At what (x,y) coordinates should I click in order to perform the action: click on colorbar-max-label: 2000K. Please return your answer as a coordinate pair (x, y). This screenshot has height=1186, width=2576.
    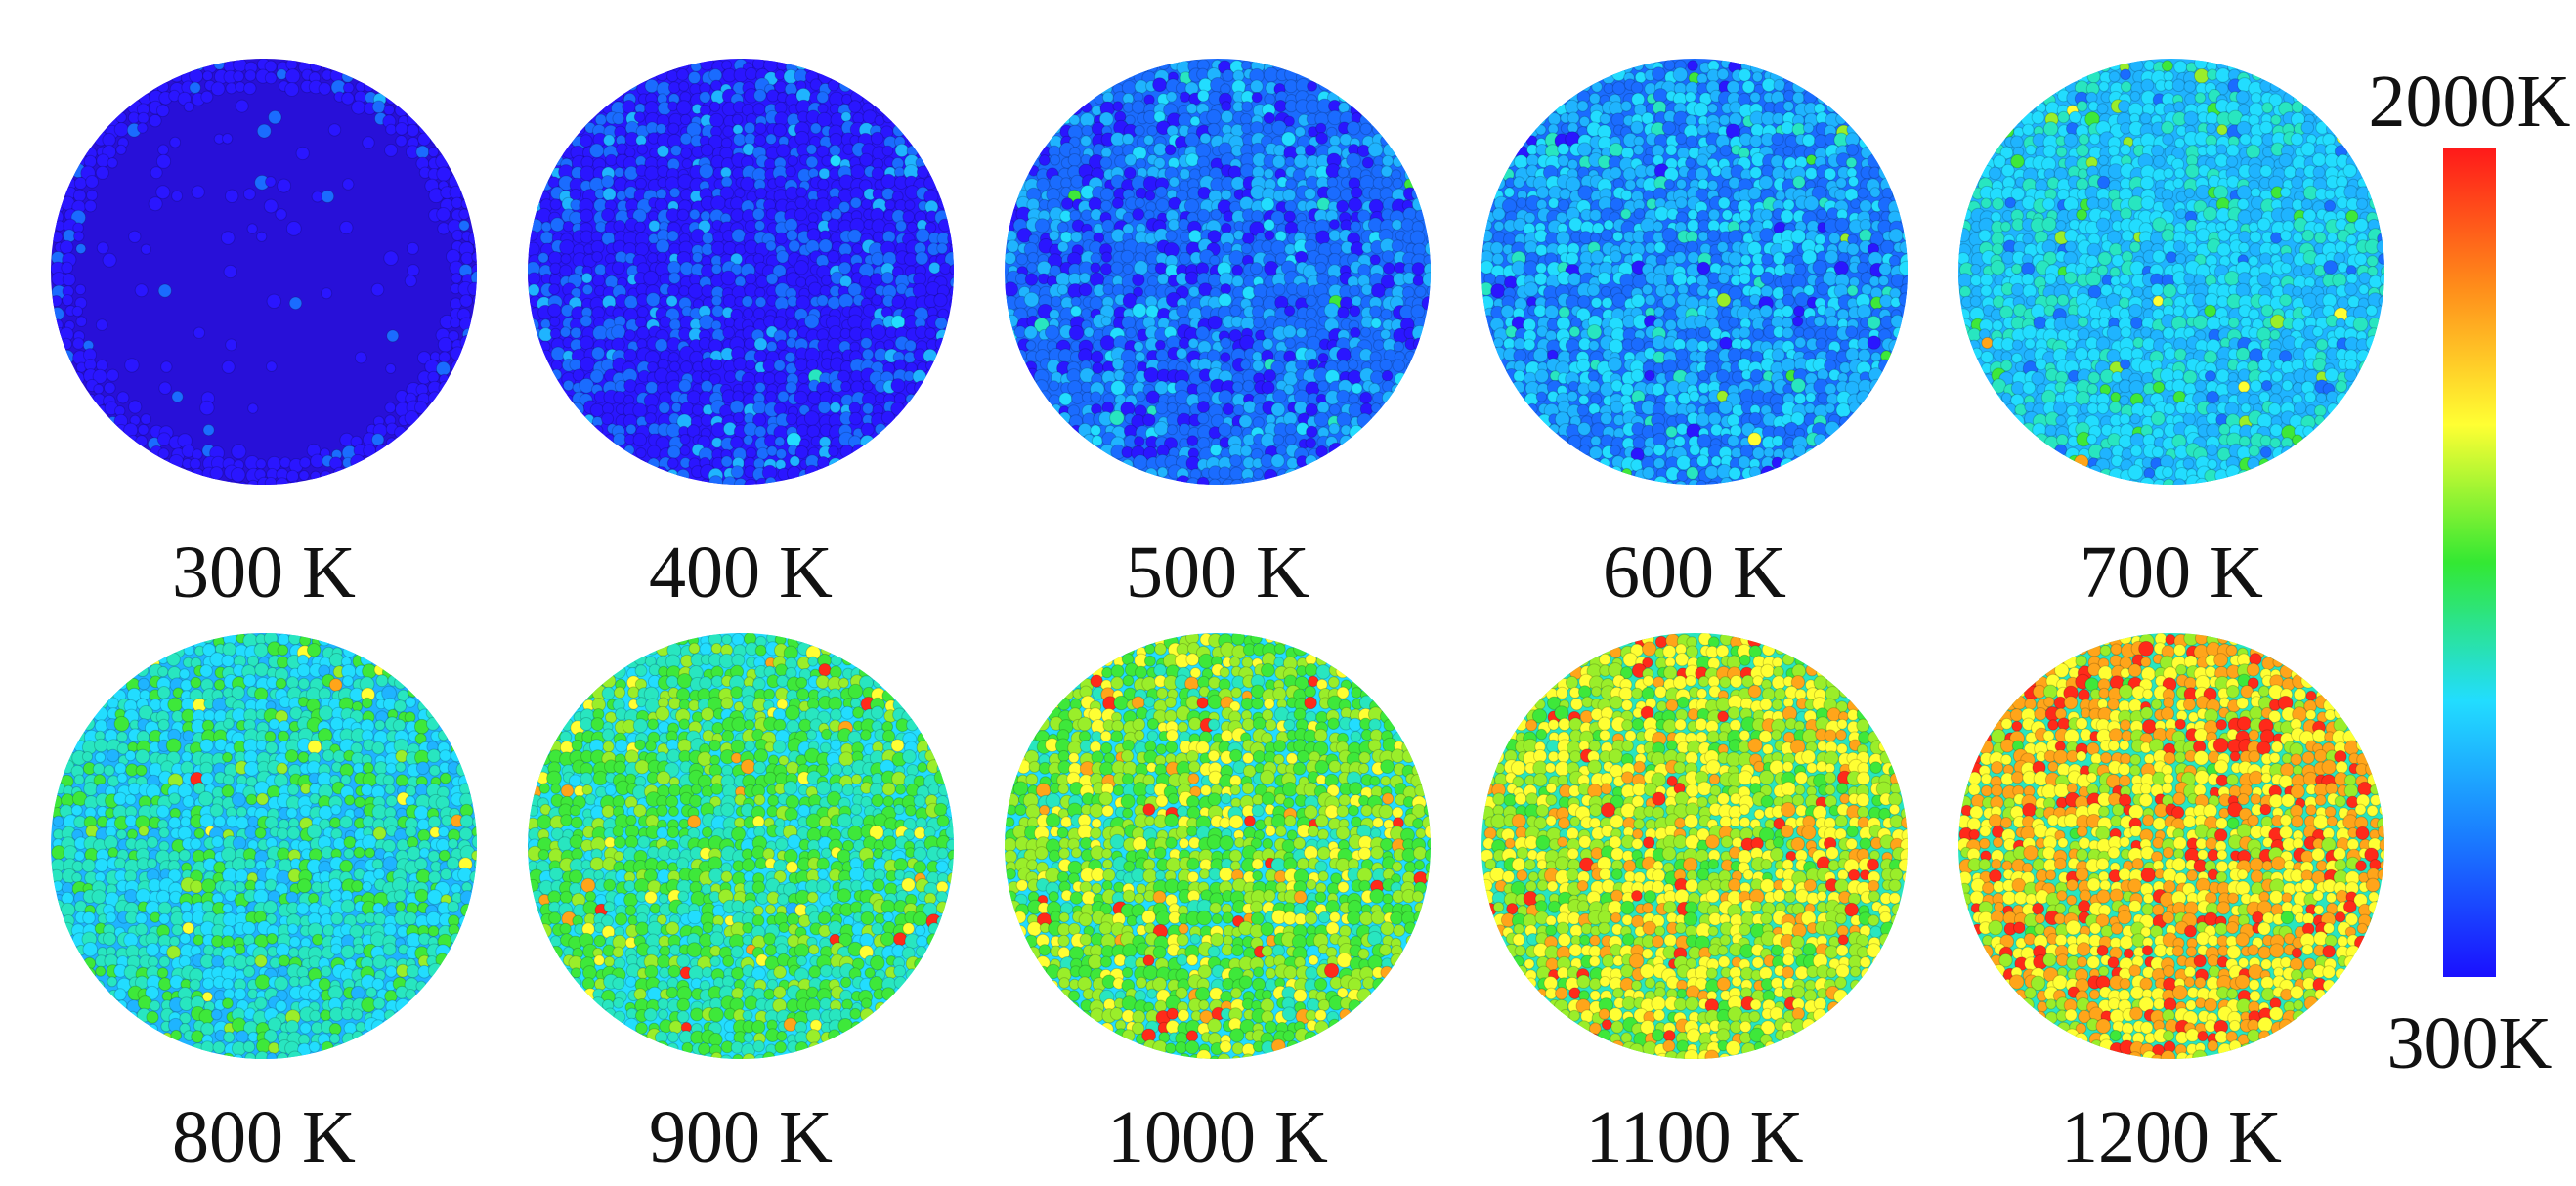
    Looking at the image, I should click on (2469, 102).